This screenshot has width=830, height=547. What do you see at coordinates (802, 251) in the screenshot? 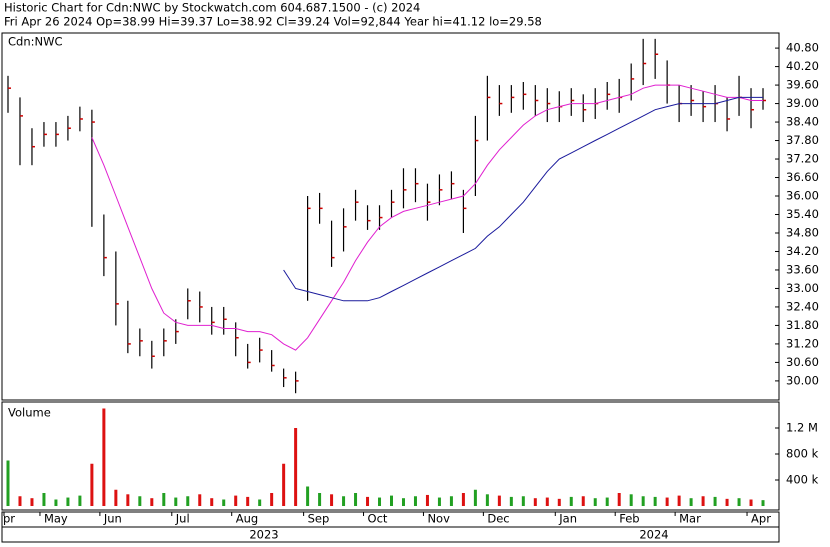
I see `y-tick-label: 34.20` at bounding box center [802, 251].